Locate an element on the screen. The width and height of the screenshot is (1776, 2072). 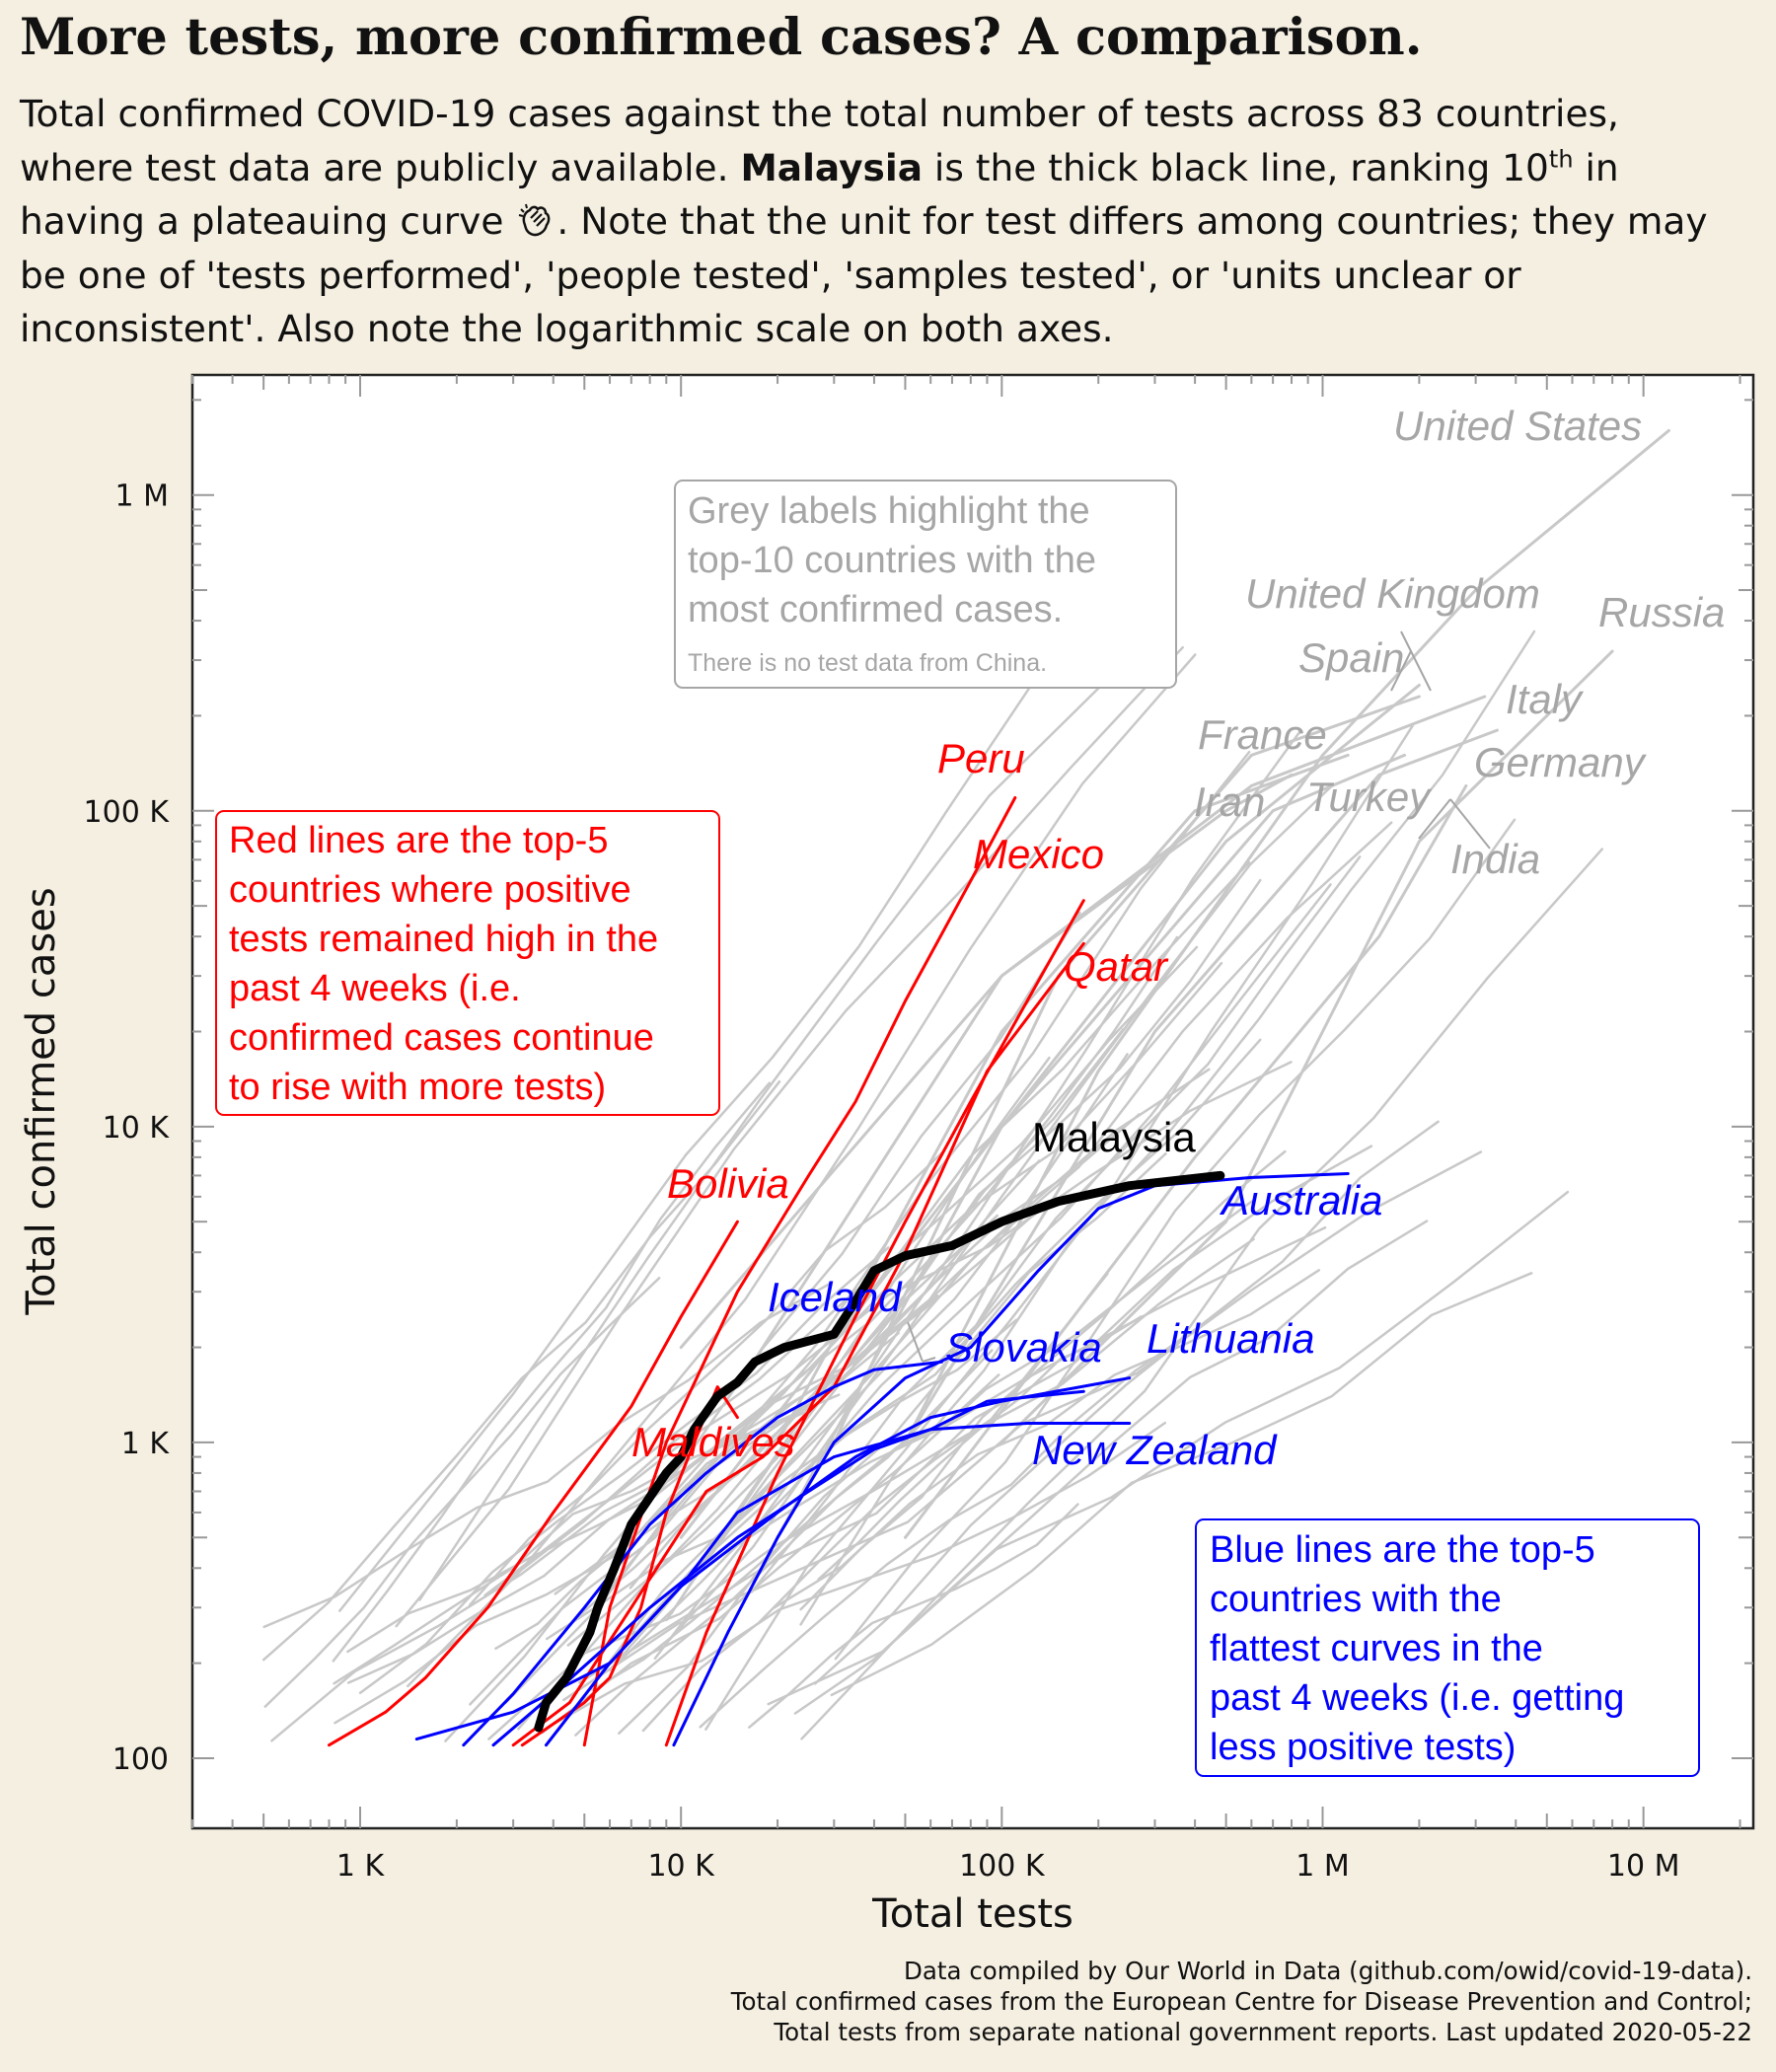
series-line-india is located at coordinates (1186, 1161).